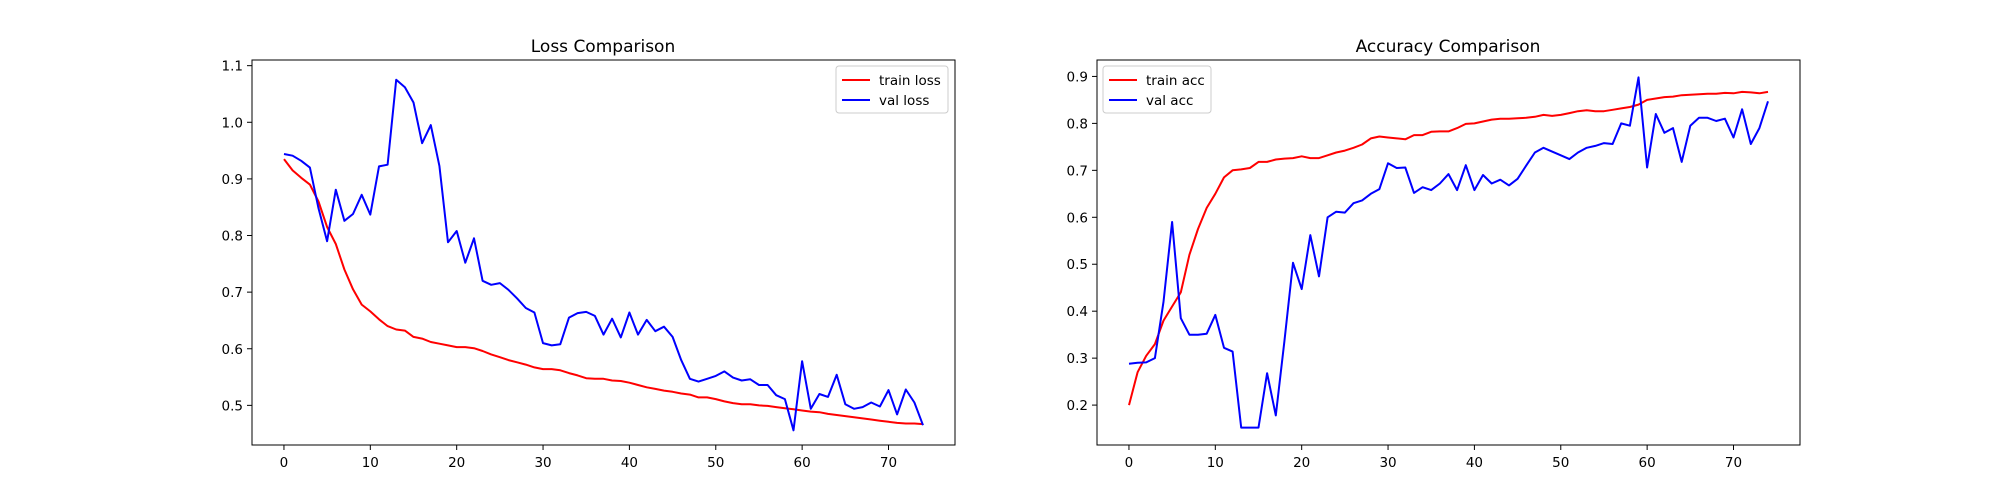 This screenshot has width=2000, height=500. What do you see at coordinates (1077, 359) in the screenshot?
I see `y-tick-label: 0.3` at bounding box center [1077, 359].